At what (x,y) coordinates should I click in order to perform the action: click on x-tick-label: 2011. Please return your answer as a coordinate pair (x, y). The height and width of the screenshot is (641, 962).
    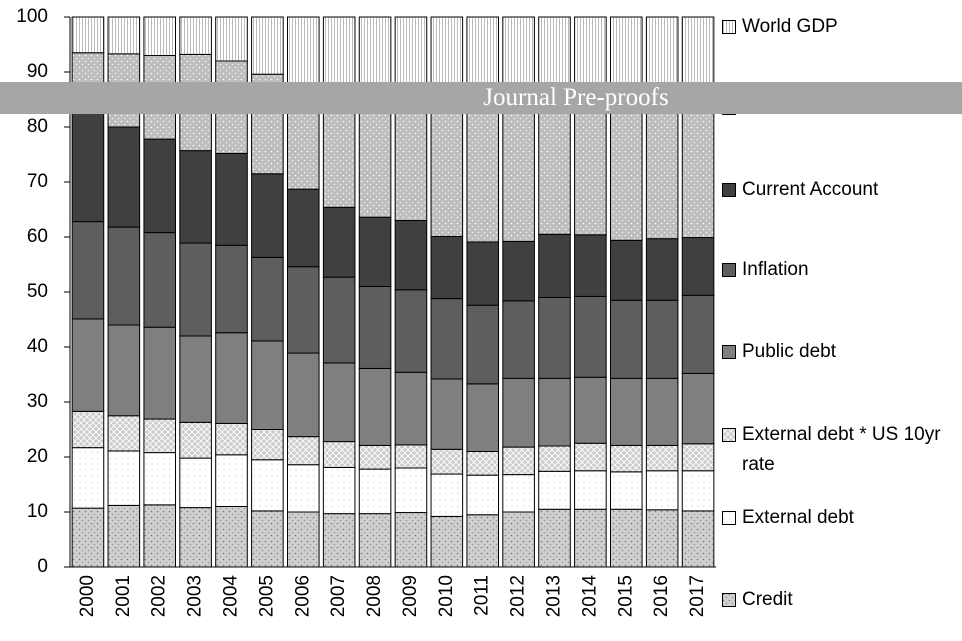
    Looking at the image, I should click on (482, 595).